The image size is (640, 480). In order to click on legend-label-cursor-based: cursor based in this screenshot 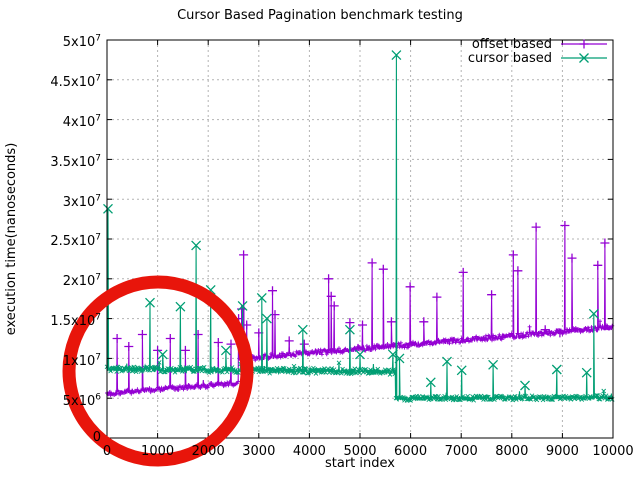, I will do `click(509, 58)`.